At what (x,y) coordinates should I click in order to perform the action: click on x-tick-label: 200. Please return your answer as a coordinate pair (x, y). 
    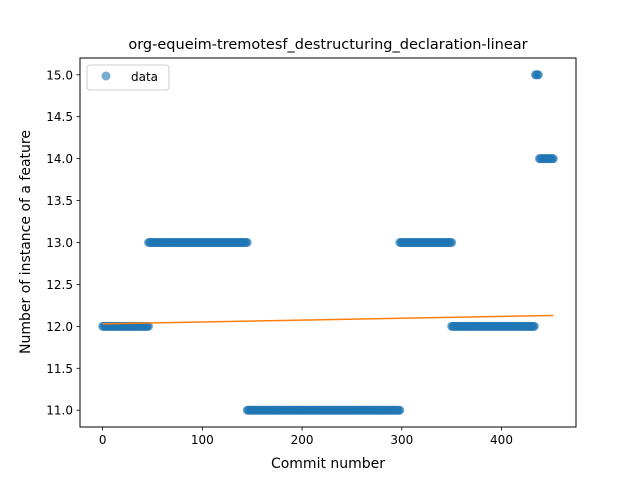
    Looking at the image, I should click on (302, 440).